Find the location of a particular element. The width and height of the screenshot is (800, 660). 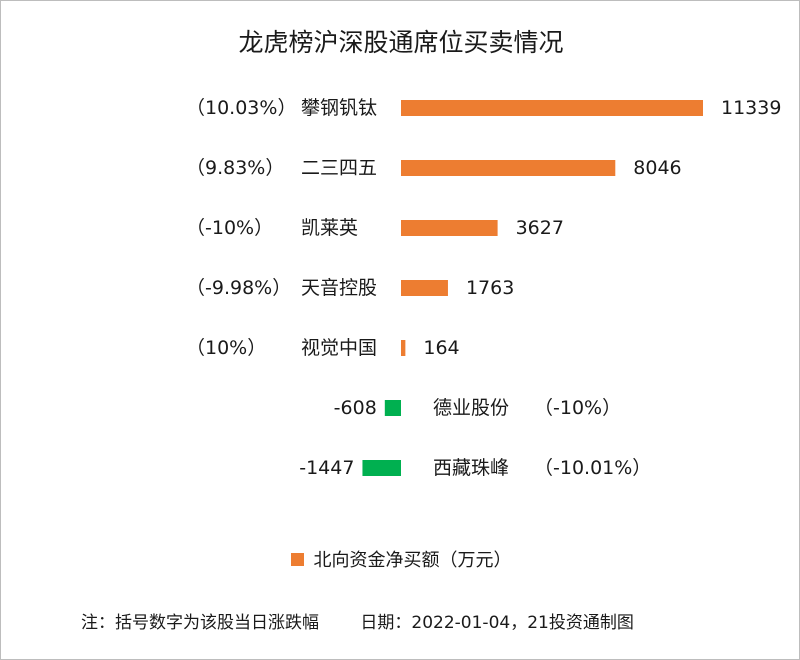

legend-swatch is located at coordinates (297, 559).